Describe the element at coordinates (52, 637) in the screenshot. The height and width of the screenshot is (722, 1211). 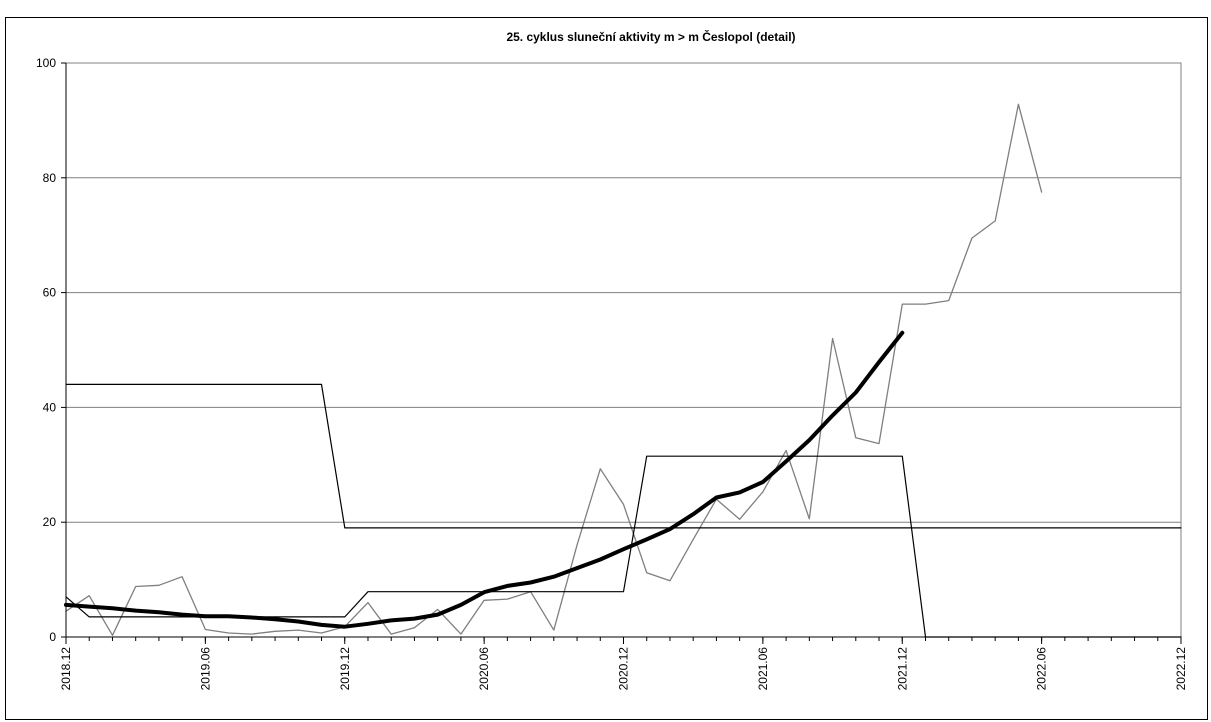
I see `y-tick-label: 0` at that location.